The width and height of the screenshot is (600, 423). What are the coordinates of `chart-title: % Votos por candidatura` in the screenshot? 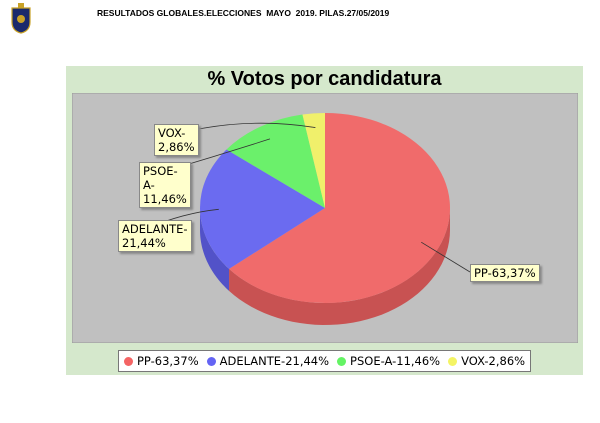 It's located at (324, 79).